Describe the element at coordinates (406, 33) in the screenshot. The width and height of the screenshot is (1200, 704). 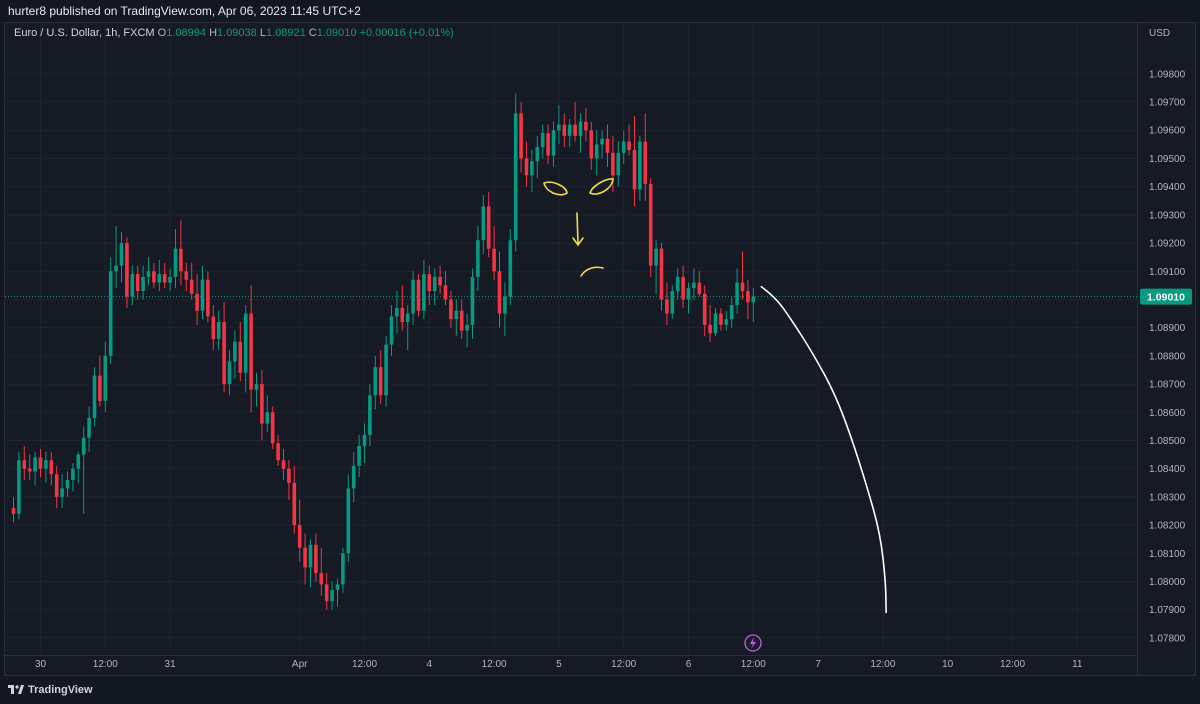
I see `change-value: +0.00016 (+0.01%)` at that location.